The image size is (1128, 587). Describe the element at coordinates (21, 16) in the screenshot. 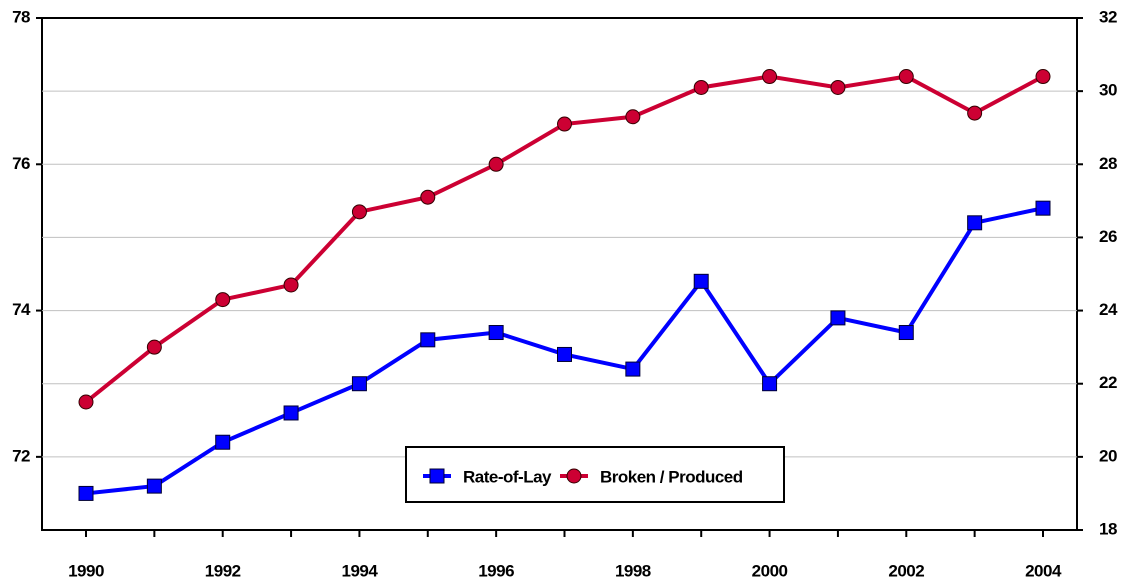

I see `y-tick-label: 78` at that location.